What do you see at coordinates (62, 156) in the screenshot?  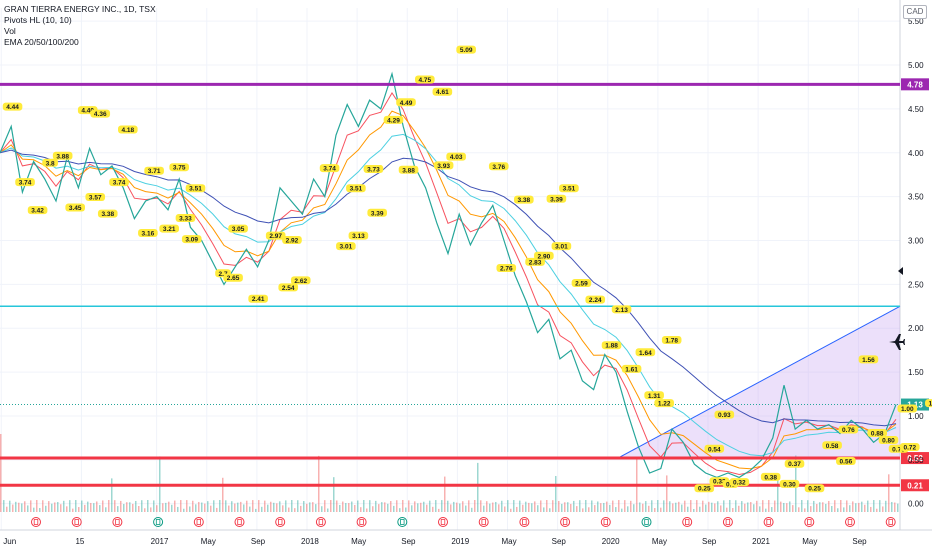 I see `pivot-label: 3.88` at bounding box center [62, 156].